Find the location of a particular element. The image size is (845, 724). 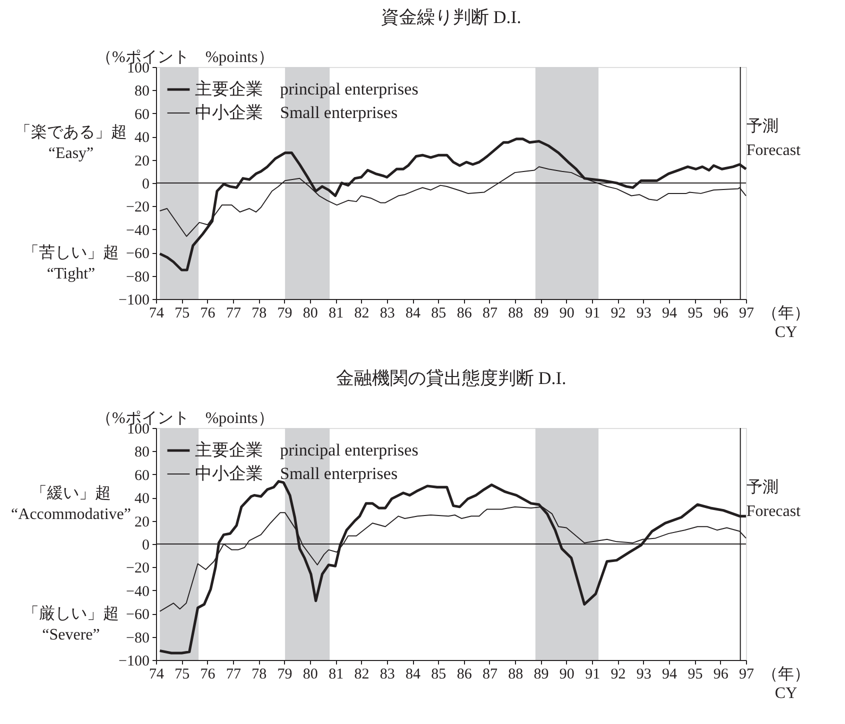

text: “Severe” is located at coordinates (71, 635).